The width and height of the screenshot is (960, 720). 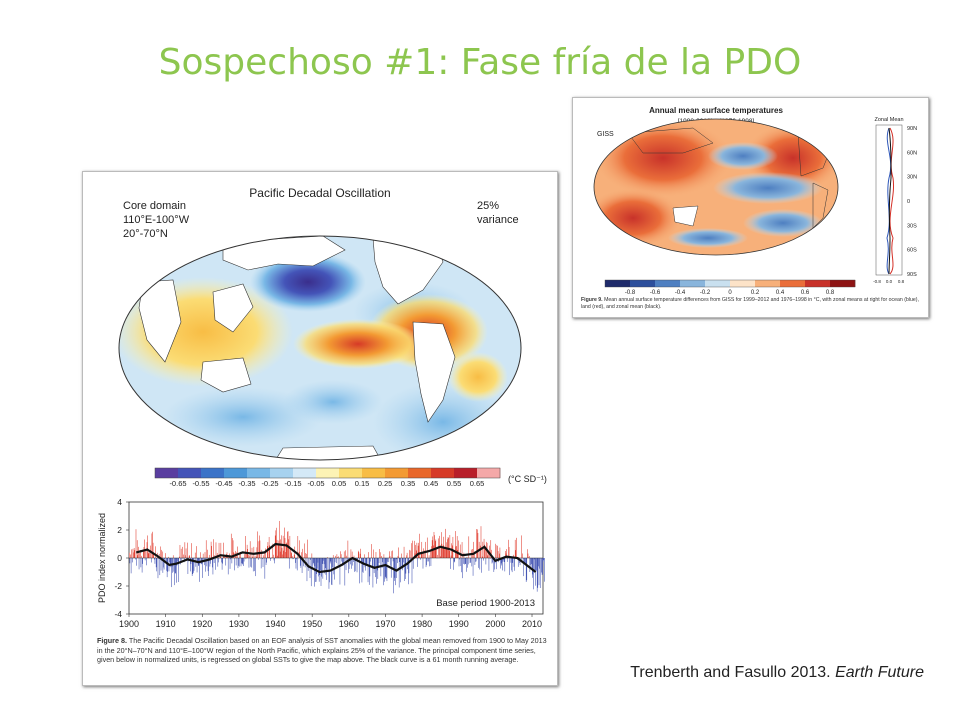 I want to click on pdo-y-tick-label: -4, so click(x=118, y=614).